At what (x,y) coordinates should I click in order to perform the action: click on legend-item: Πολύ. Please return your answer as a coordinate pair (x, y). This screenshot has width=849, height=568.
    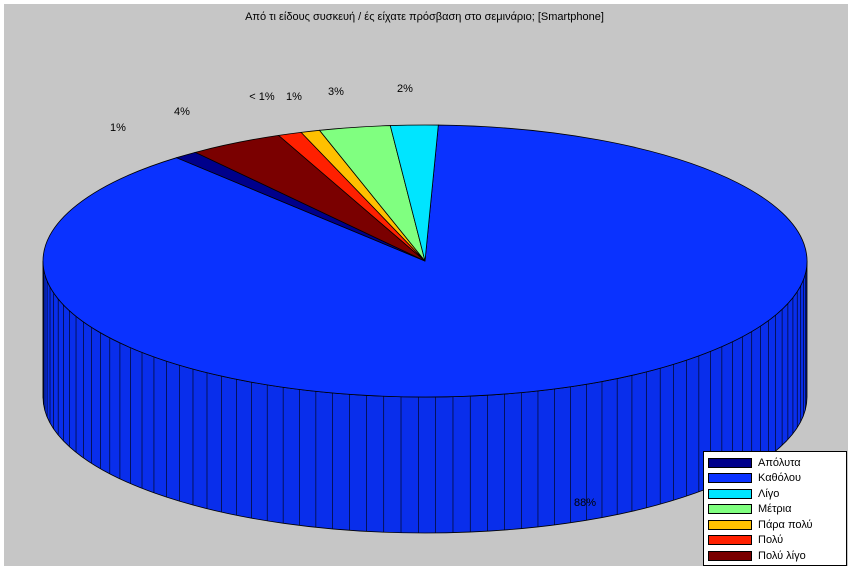
    Looking at the image, I should click on (775, 541).